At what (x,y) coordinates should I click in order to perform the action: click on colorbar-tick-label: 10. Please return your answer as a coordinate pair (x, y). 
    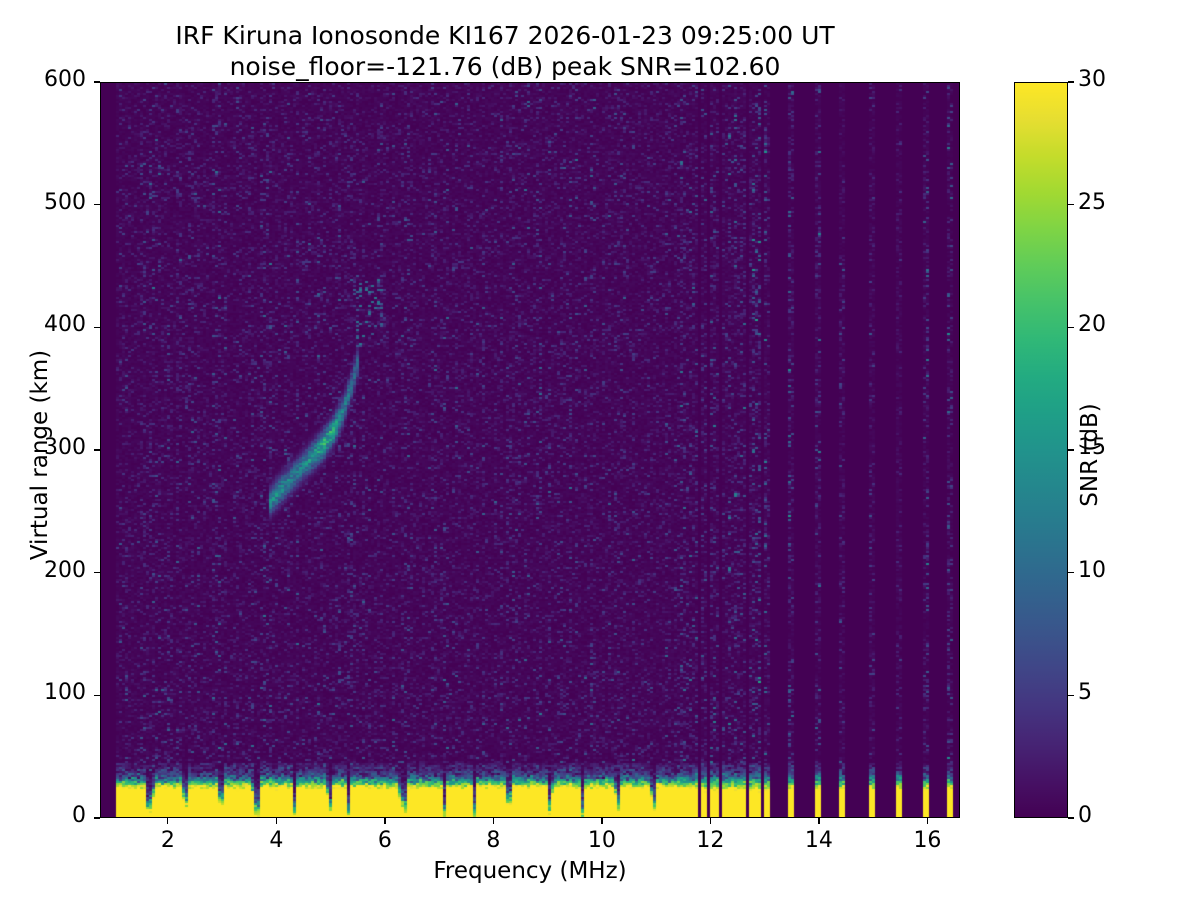
    Looking at the image, I should click on (1092, 570).